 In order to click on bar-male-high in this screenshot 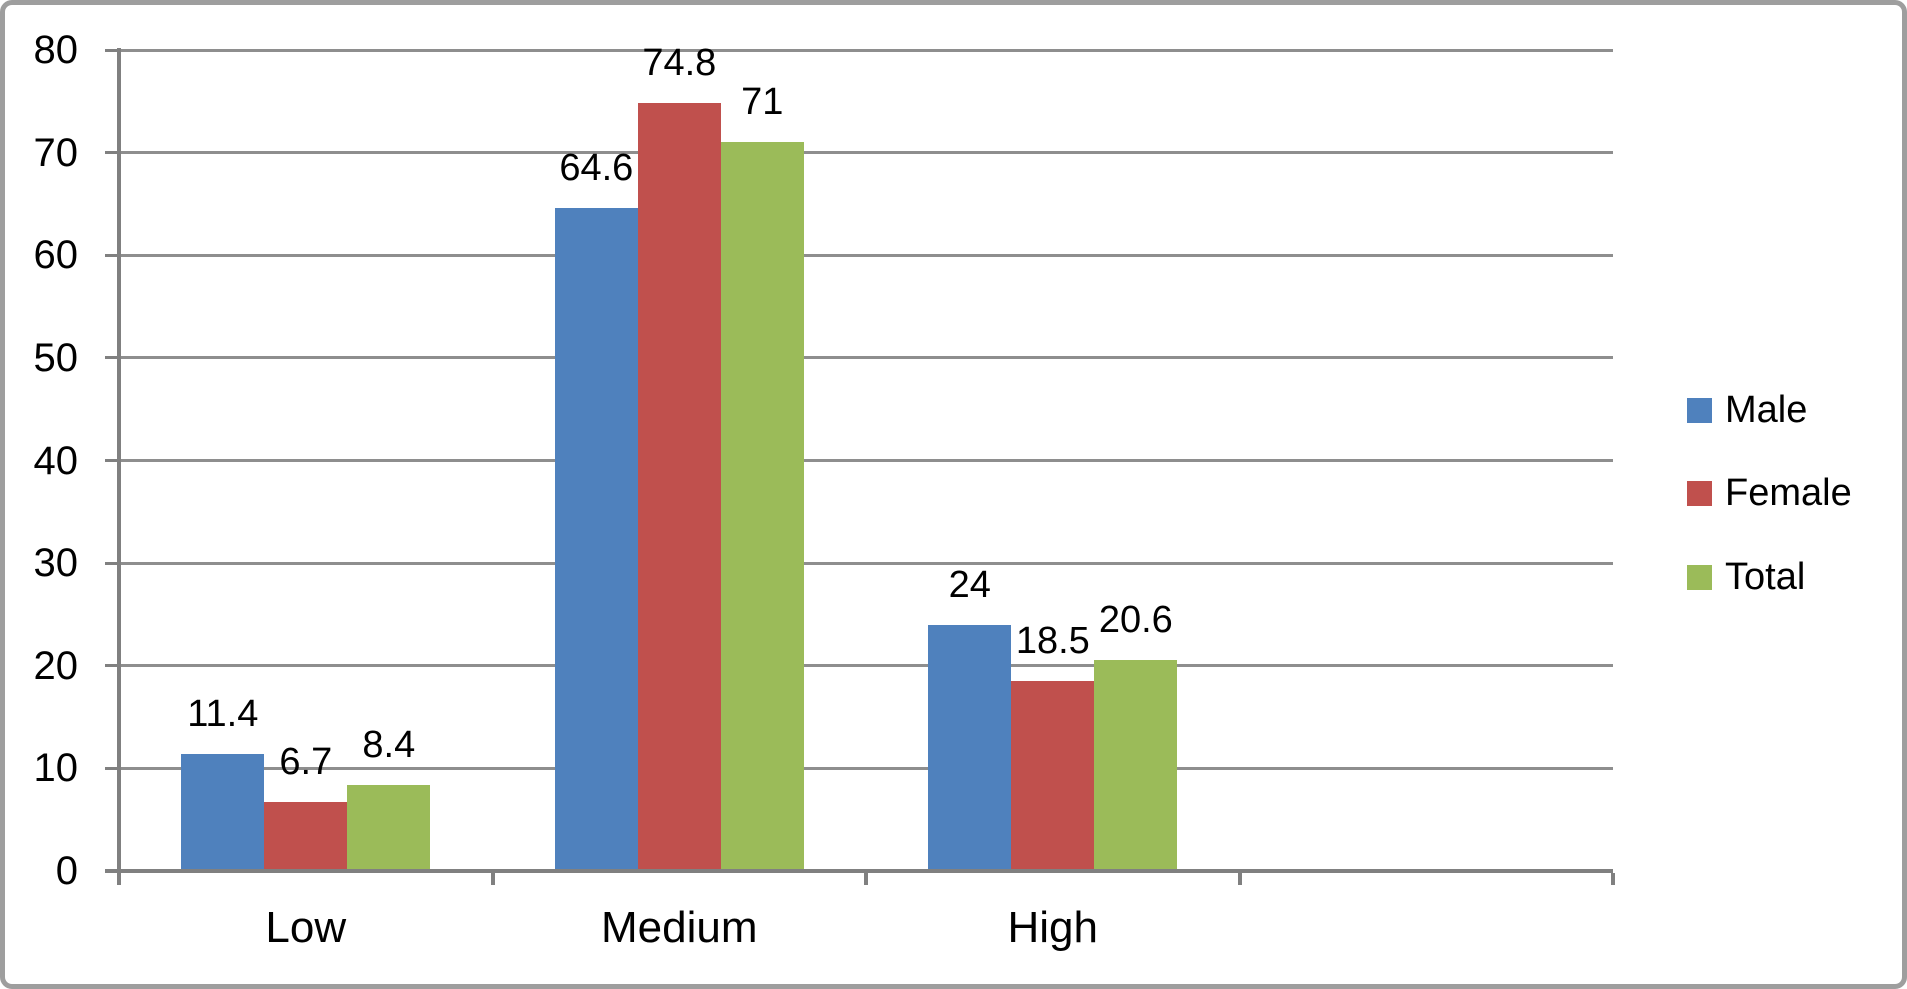, I will do `click(970, 747)`.